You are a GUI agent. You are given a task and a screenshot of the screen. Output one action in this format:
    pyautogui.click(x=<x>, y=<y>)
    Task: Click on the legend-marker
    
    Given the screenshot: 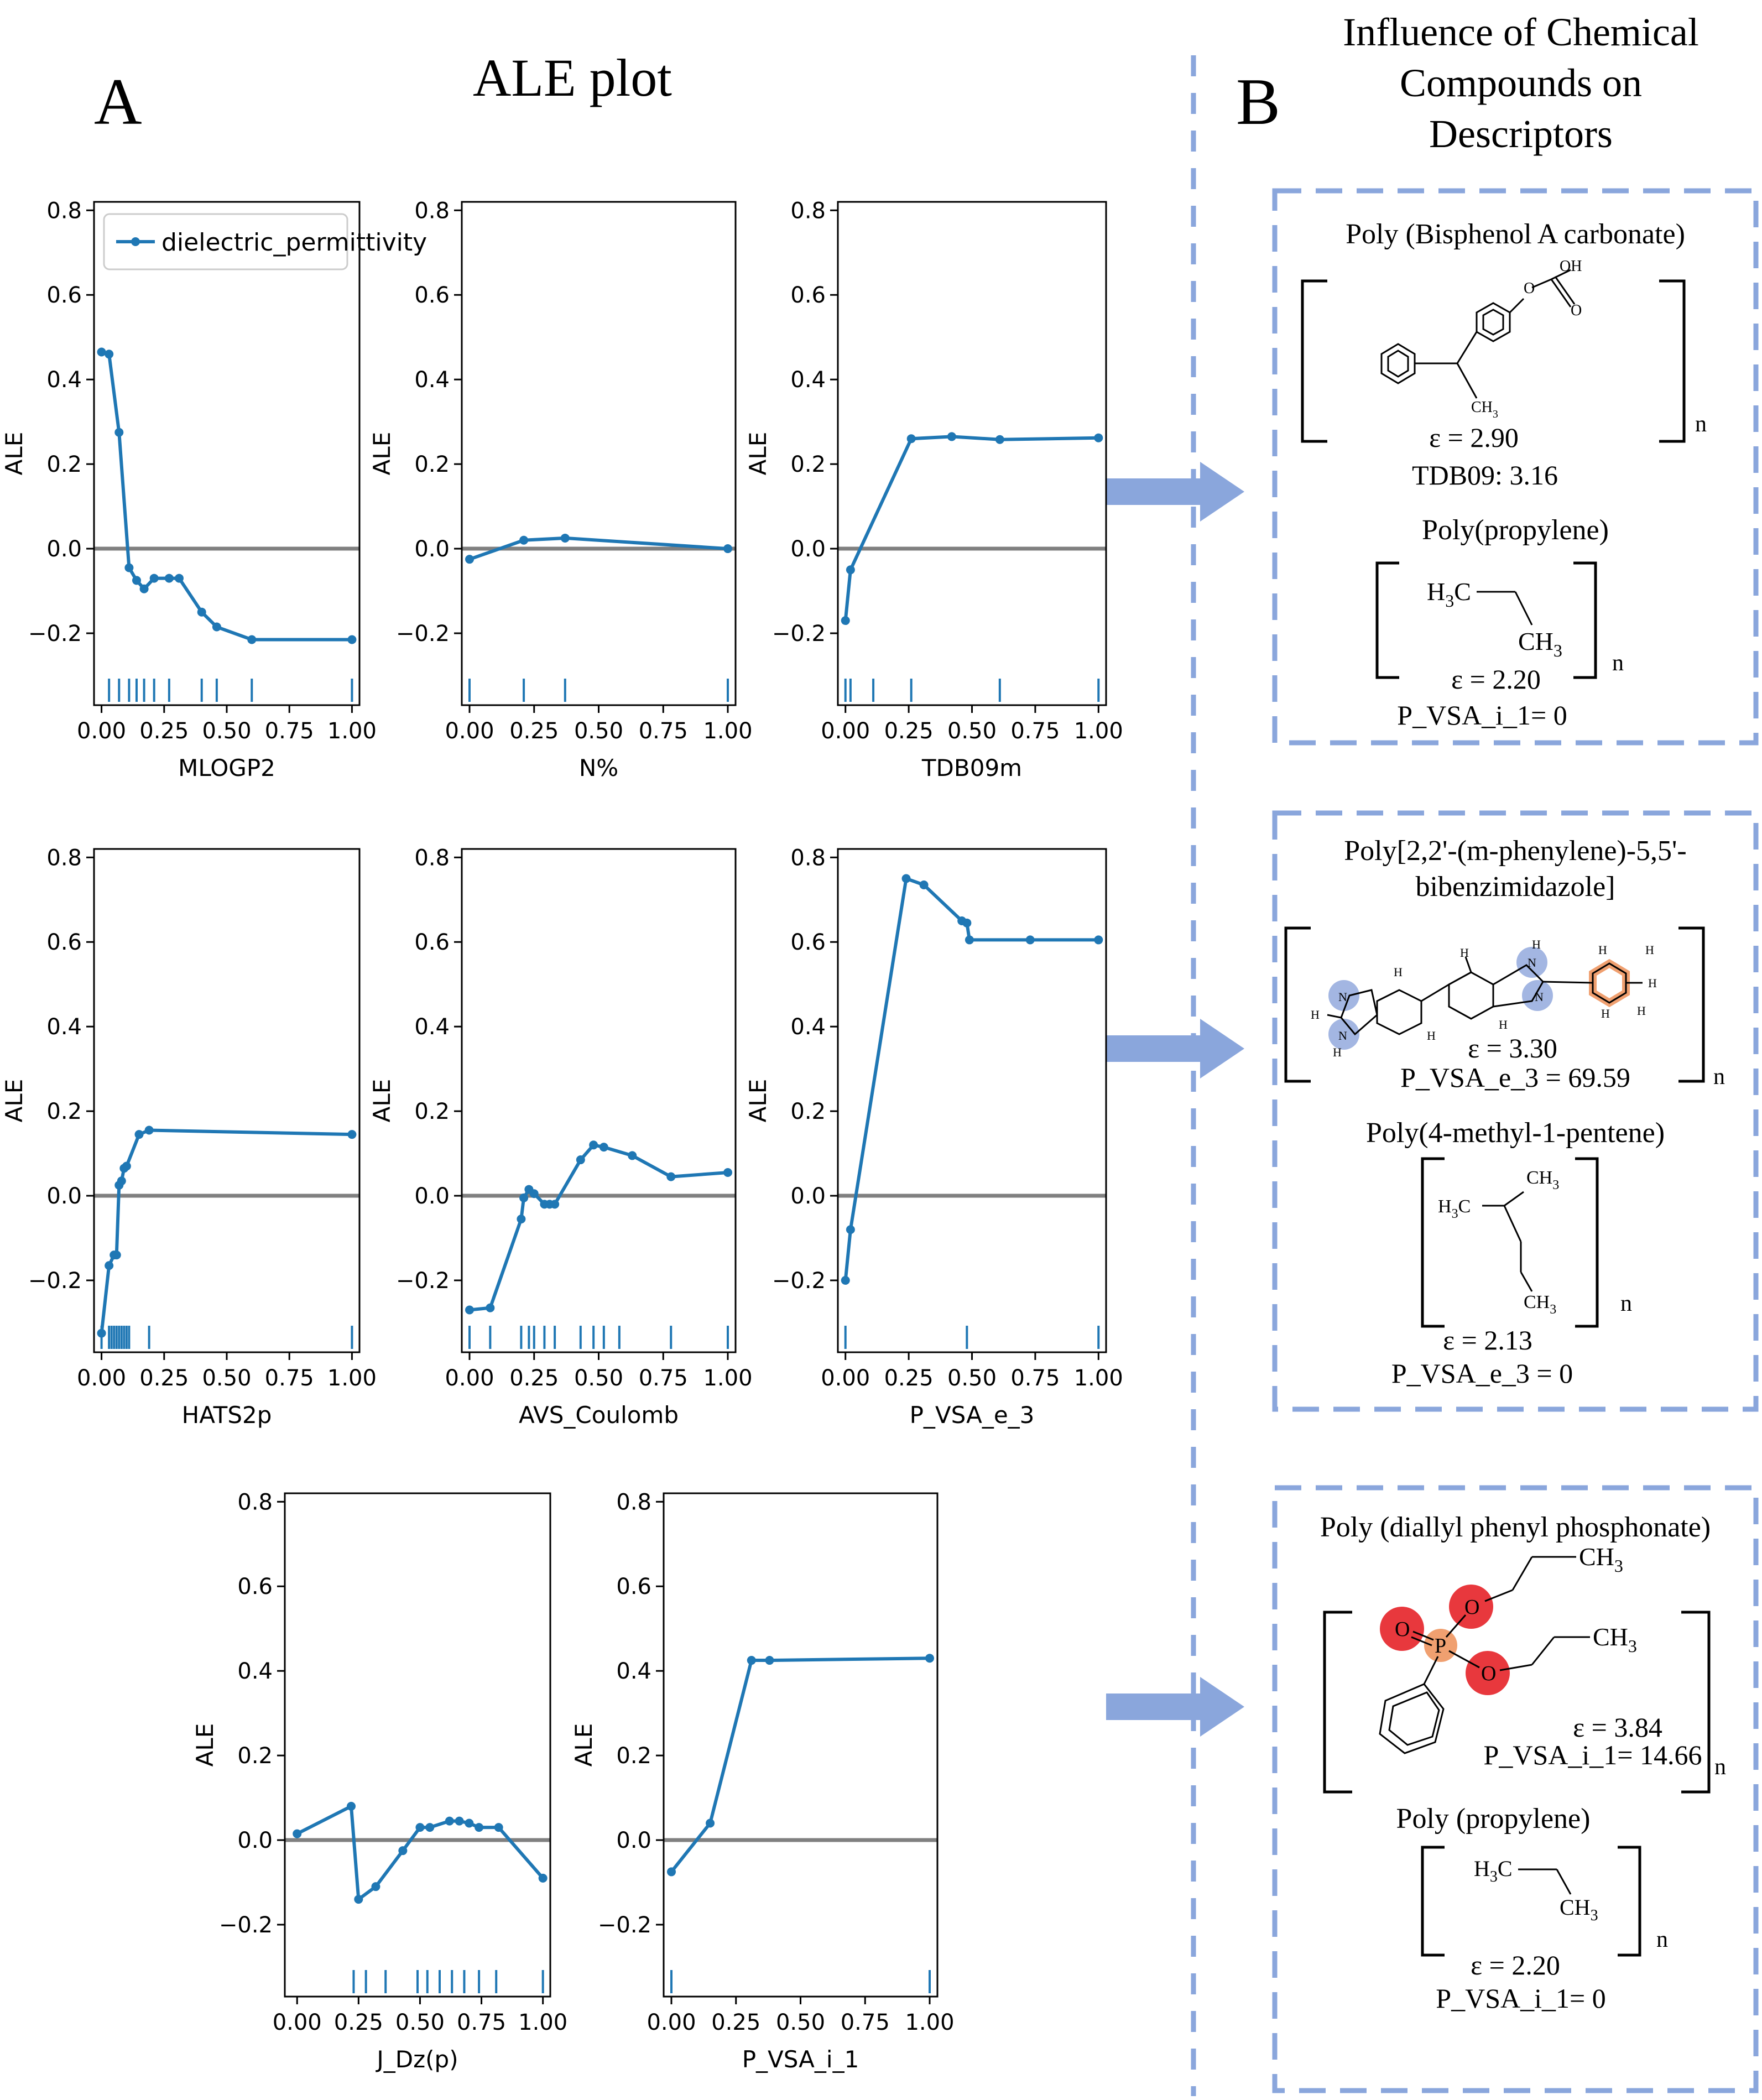 What is the action you would take?
    pyautogui.click(x=135, y=241)
    